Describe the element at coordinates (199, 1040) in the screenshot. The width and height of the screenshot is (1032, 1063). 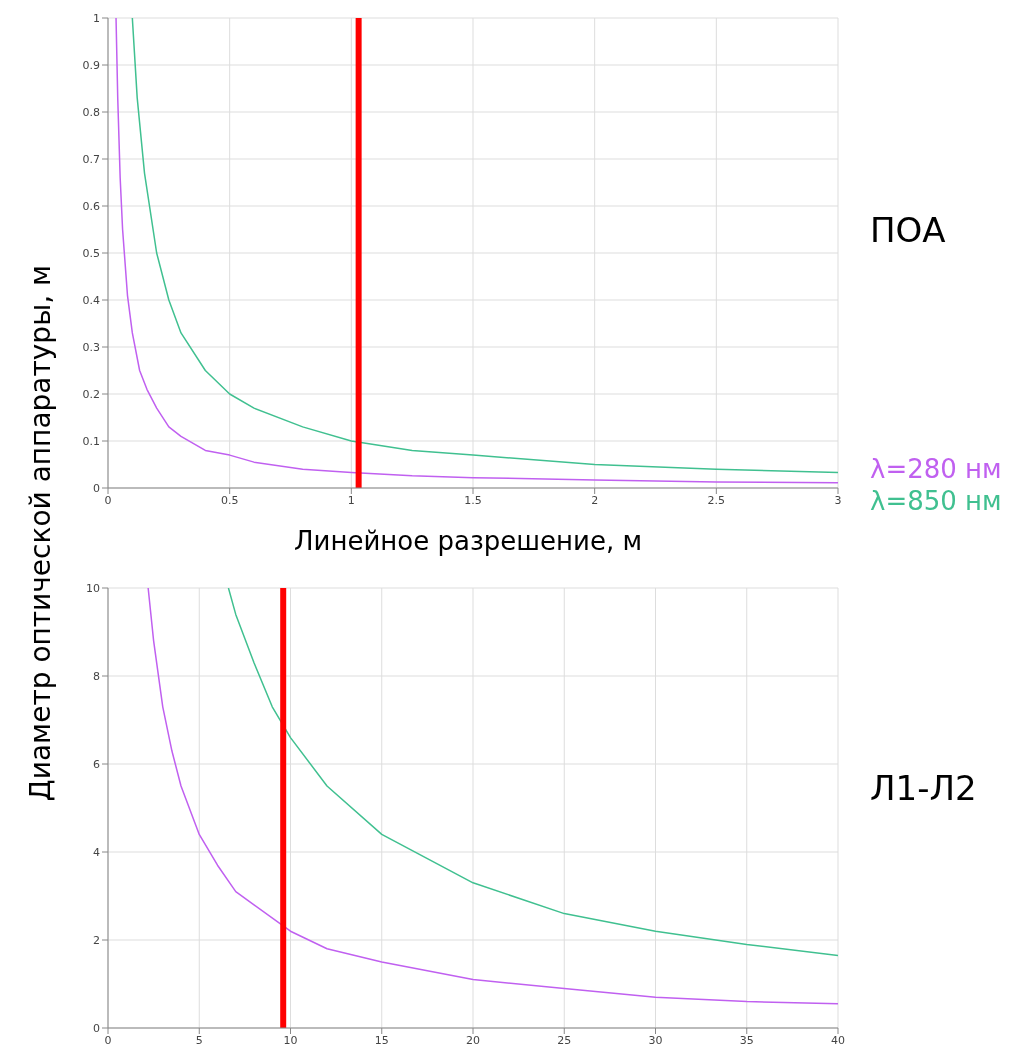
I see `x-tick-label: 5` at that location.